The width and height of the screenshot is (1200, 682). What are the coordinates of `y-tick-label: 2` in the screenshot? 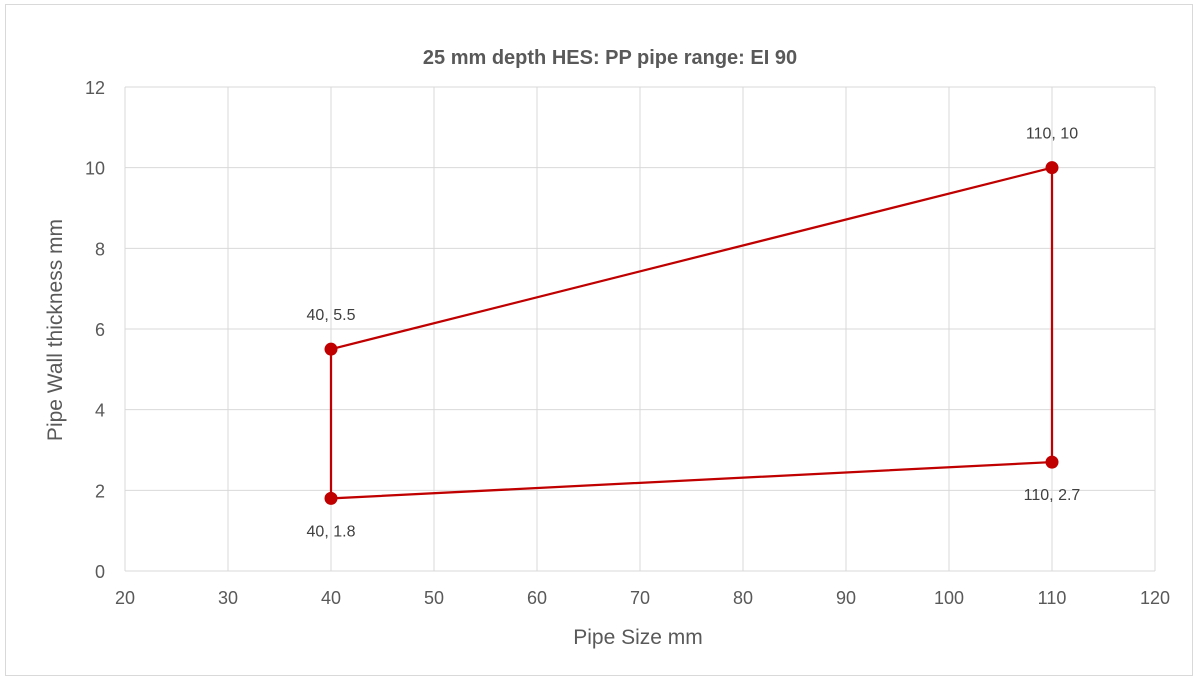 It's located at (100, 491).